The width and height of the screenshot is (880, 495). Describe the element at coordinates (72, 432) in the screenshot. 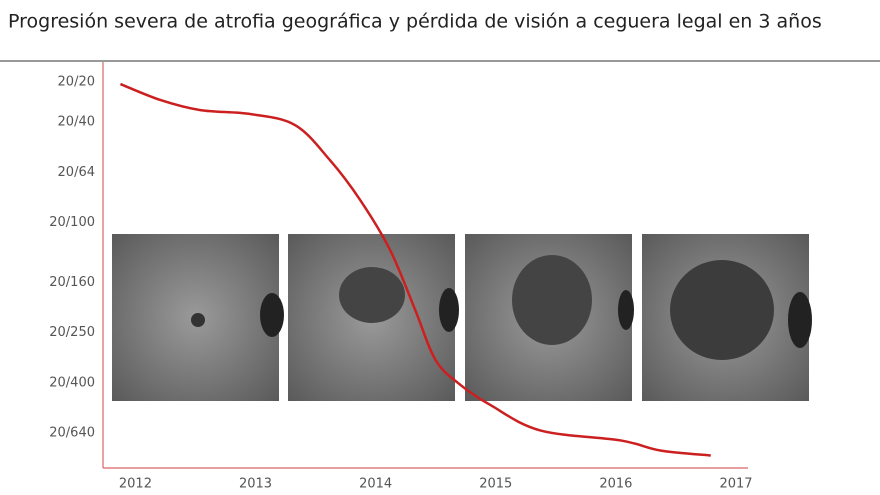

I see `y-tick-label: 20/640` at that location.